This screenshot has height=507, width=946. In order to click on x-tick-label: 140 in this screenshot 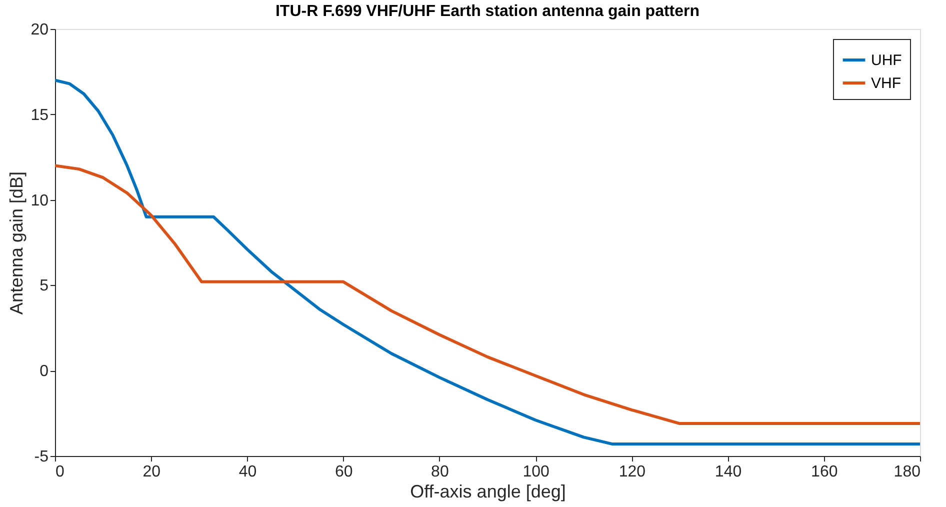, I will do `click(728, 472)`.